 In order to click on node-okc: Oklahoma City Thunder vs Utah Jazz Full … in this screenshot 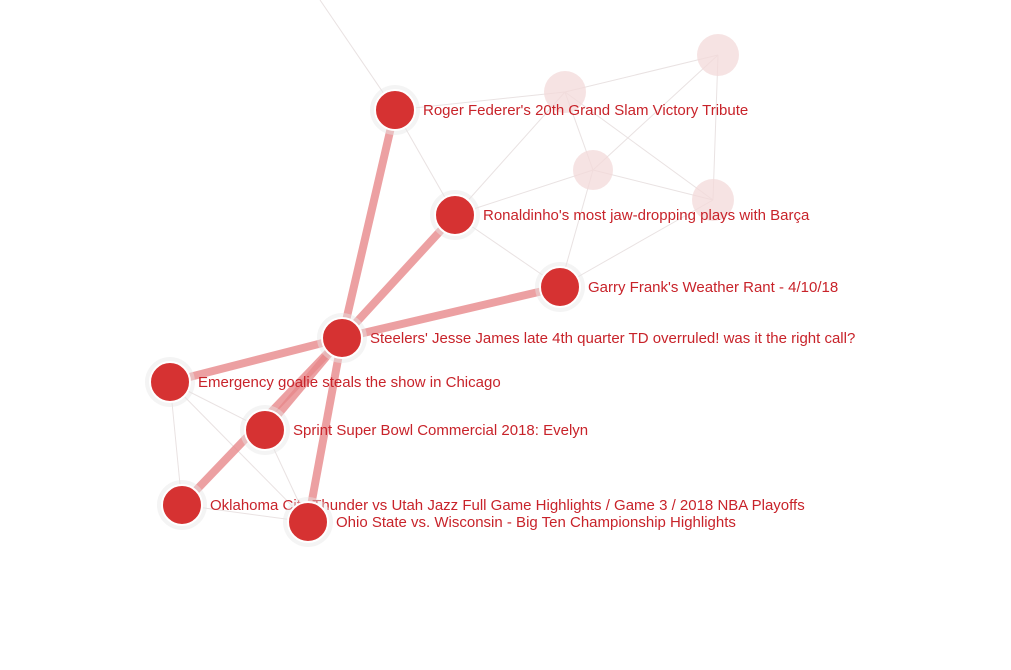, I will do `click(481, 505)`.